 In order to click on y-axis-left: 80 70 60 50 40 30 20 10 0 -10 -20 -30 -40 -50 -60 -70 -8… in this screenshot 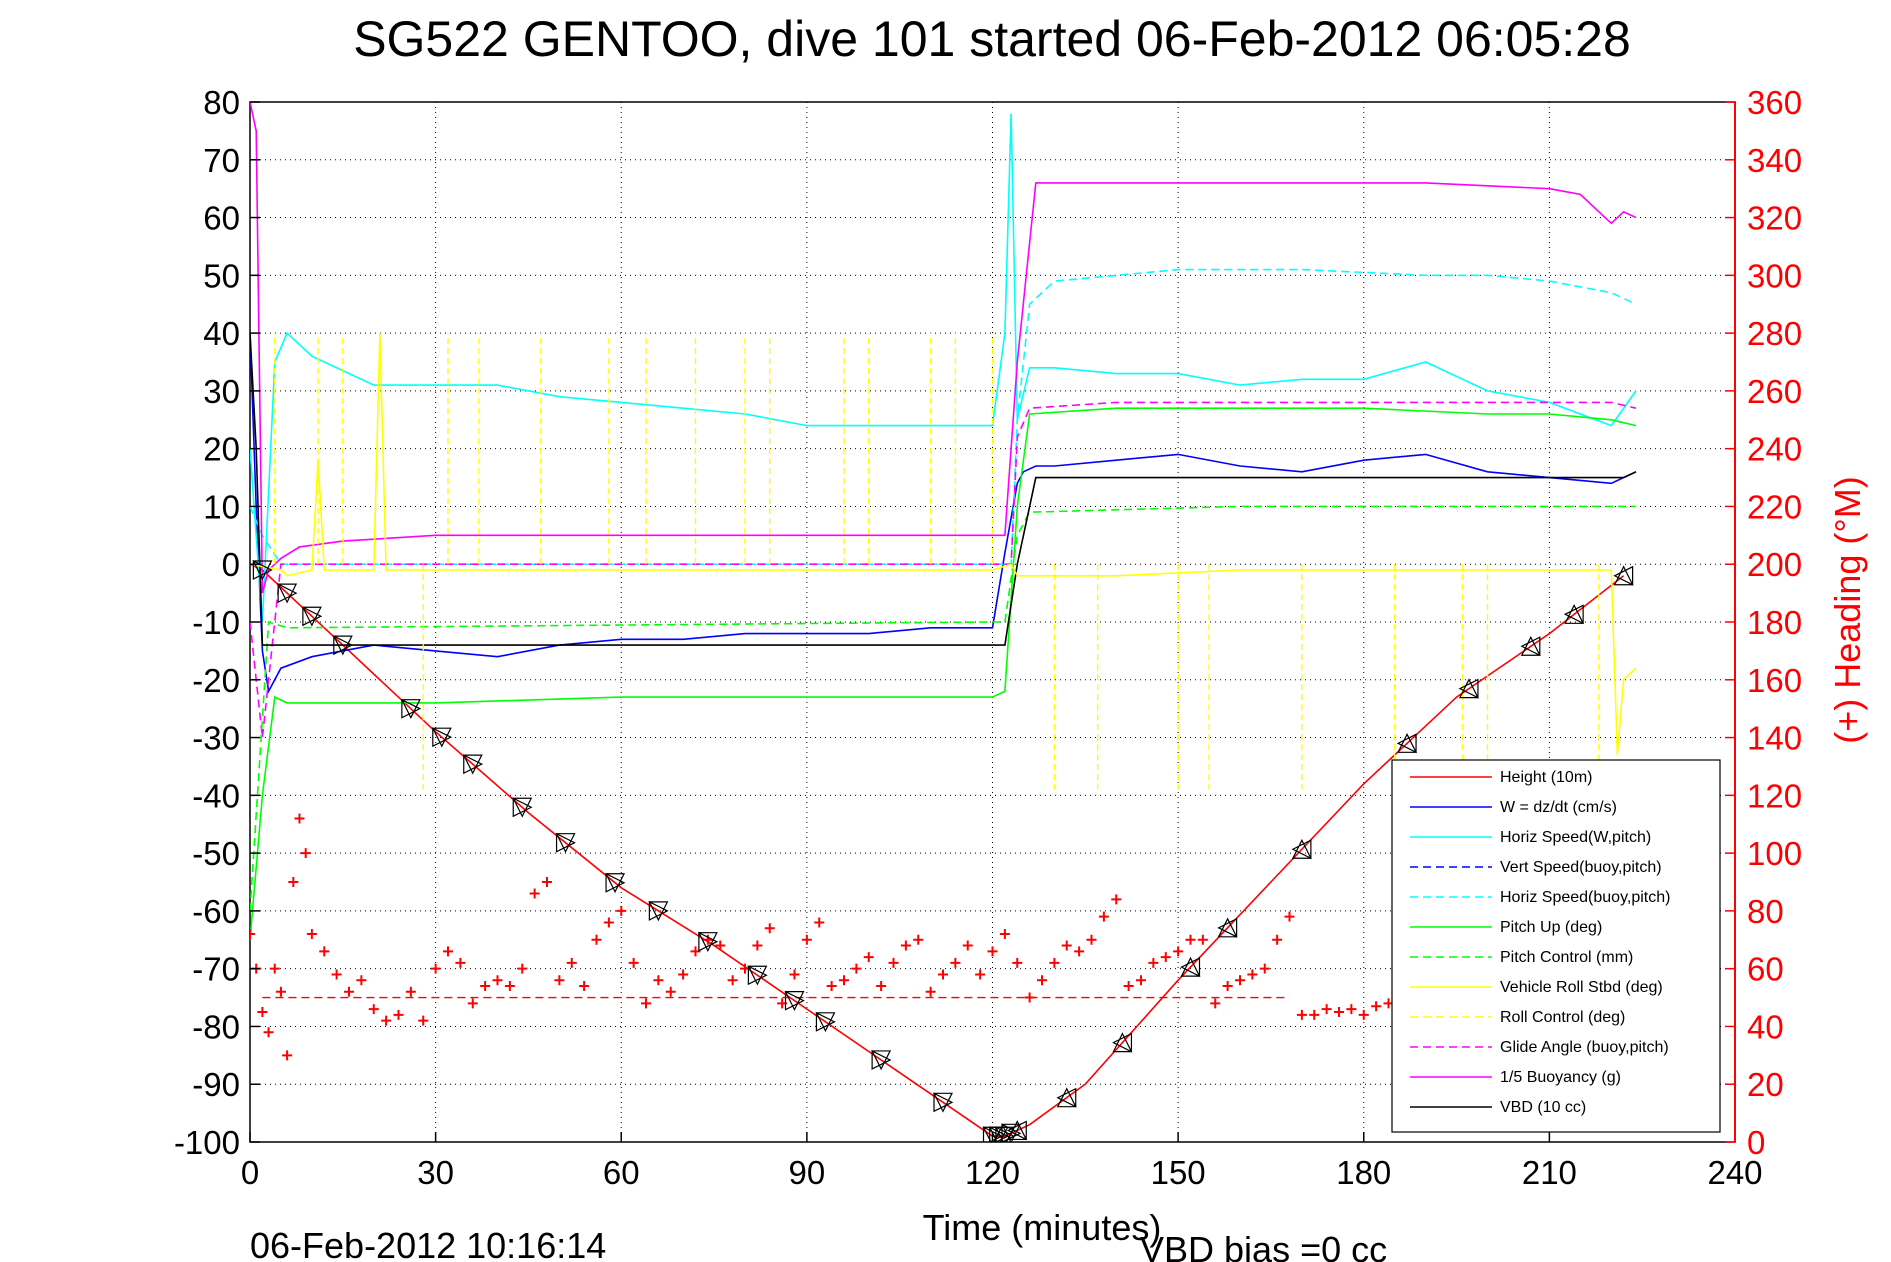, I will do `click(217, 622)`.